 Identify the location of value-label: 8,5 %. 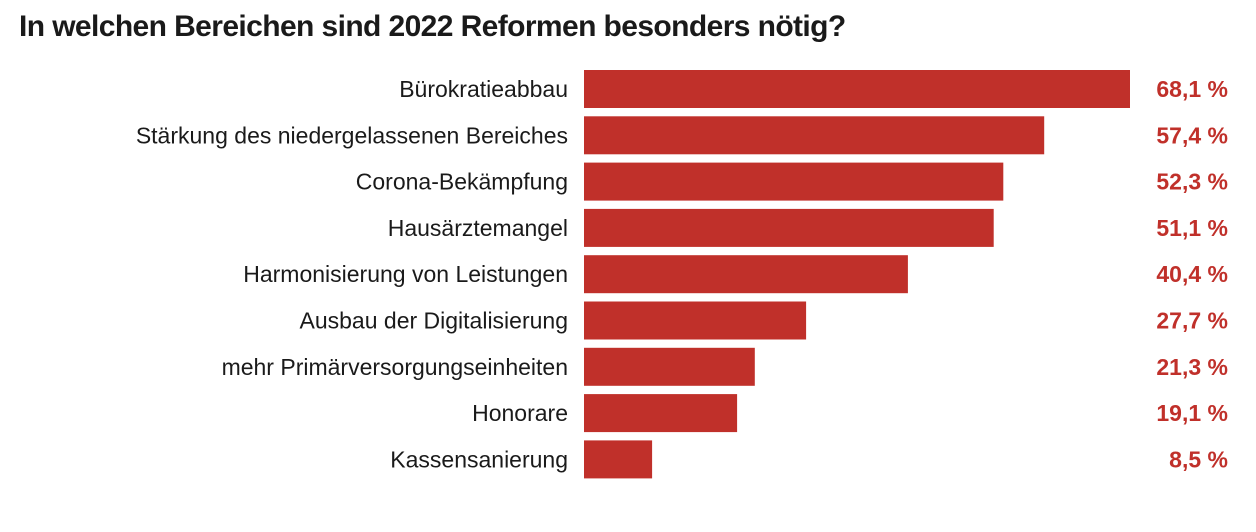
(1198, 459).